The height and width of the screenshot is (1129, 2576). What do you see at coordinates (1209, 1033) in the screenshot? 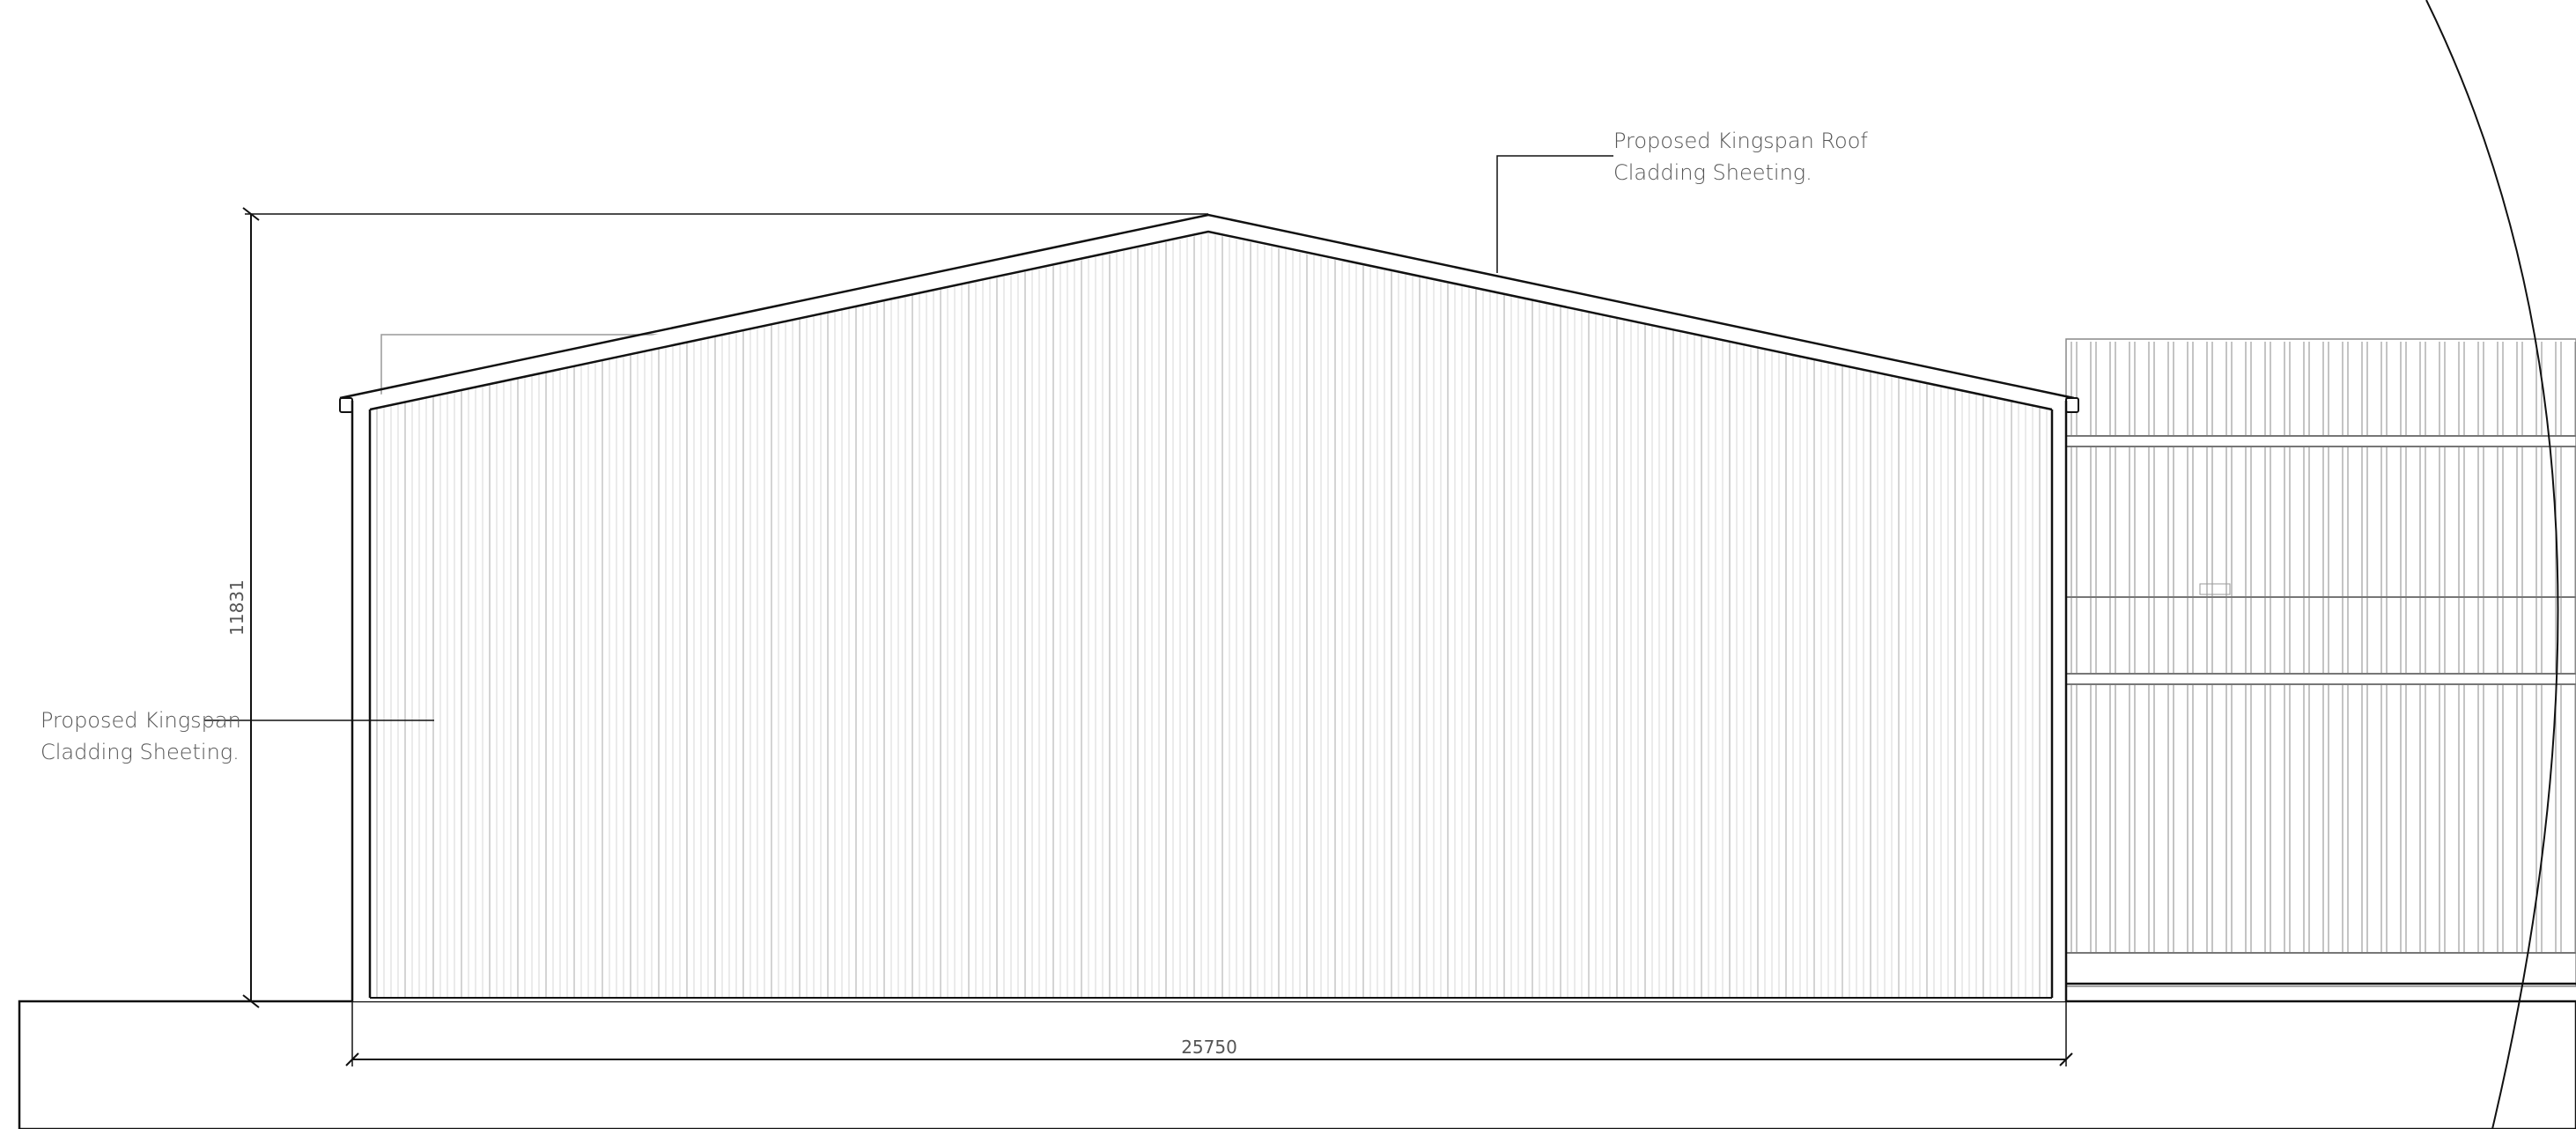
I see `width-dimension: 25750` at bounding box center [1209, 1033].